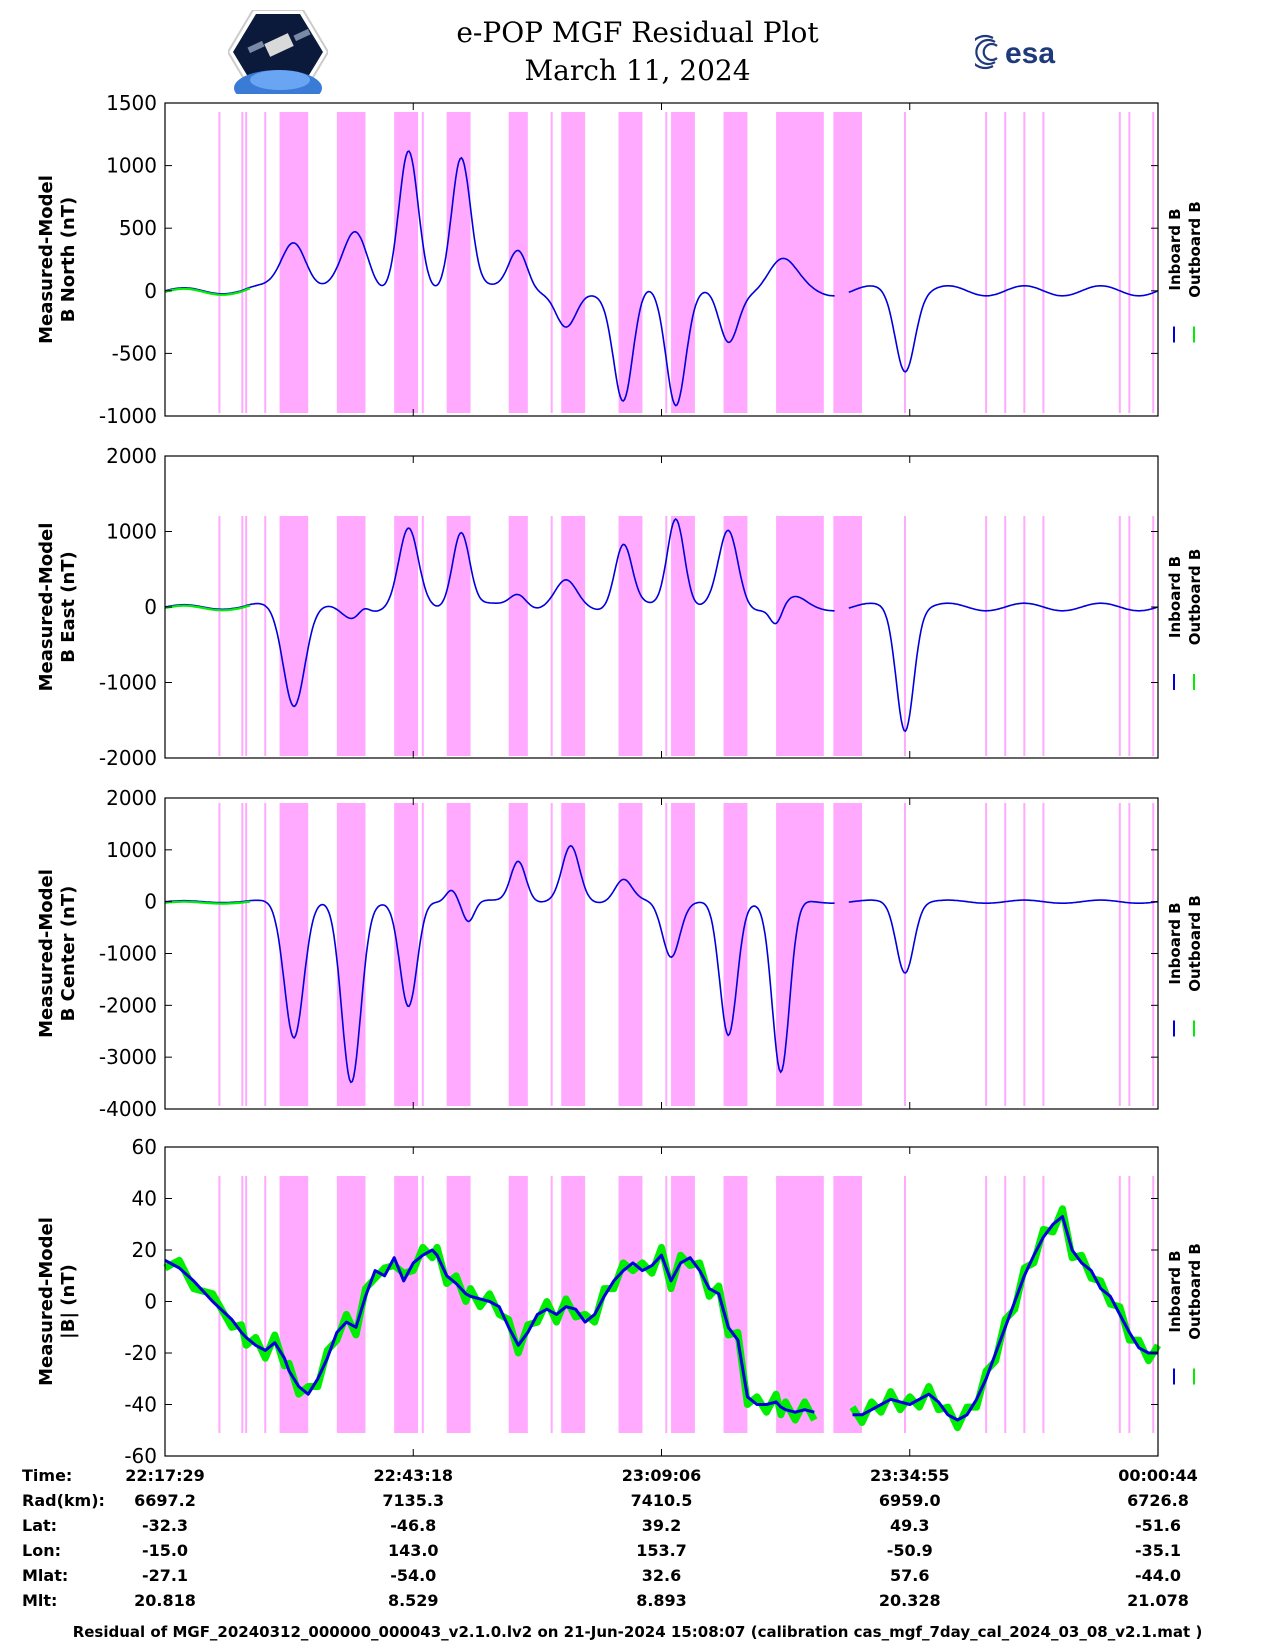 This screenshot has height=1650, width=1275. I want to click on x-axis-time-value: 00:00:44, so click(1158, 1475).